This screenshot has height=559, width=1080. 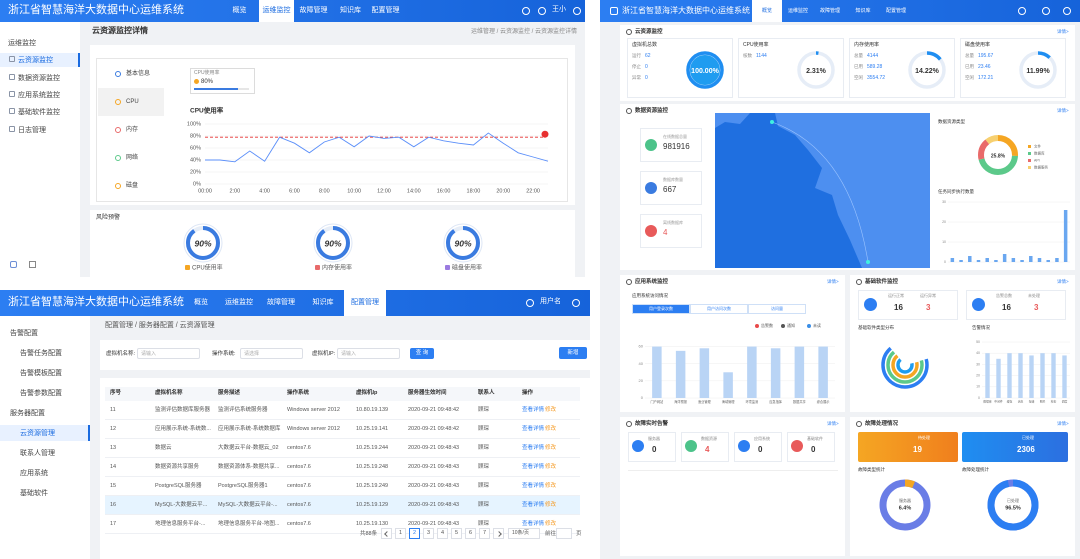 I want to click on alarm-box, so click(x=811, y=447).